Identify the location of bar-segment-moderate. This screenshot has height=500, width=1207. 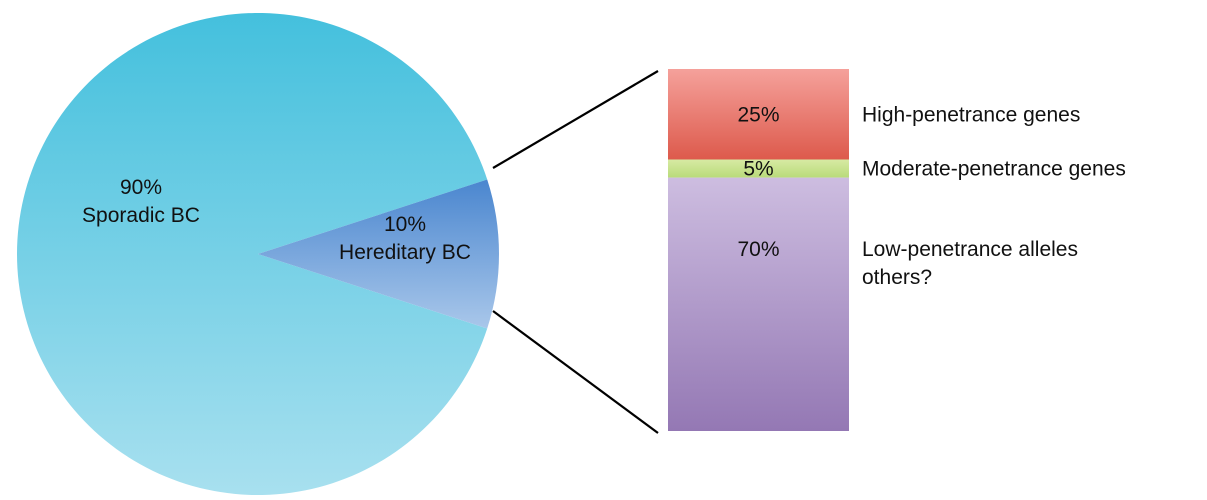
(758, 168).